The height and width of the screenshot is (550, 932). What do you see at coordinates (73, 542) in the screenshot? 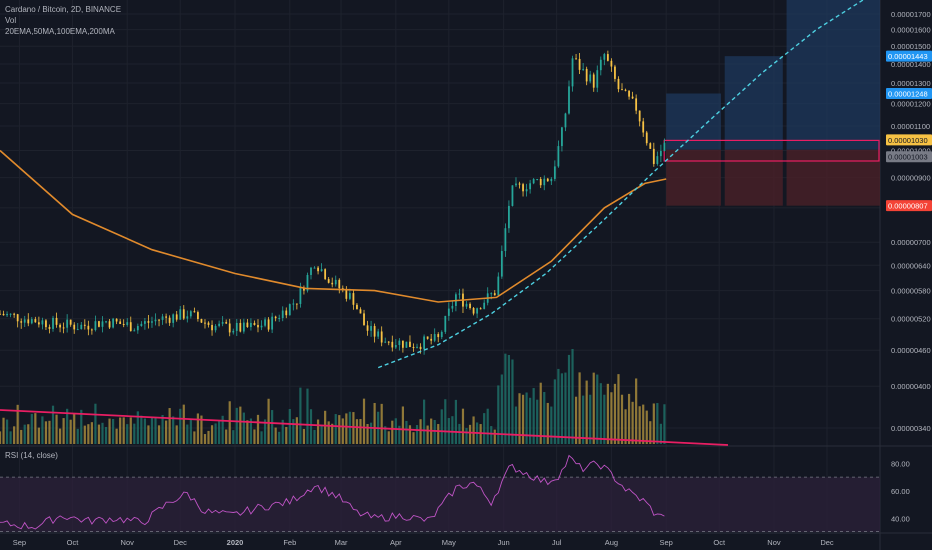
I see `time-tick-label: Oct` at bounding box center [73, 542].